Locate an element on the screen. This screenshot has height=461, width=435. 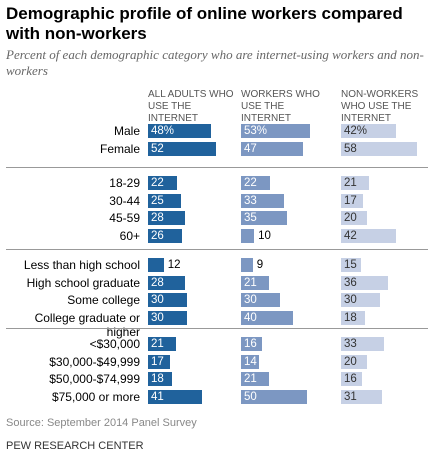
value-label: 35 is located at coordinates (250, 218).